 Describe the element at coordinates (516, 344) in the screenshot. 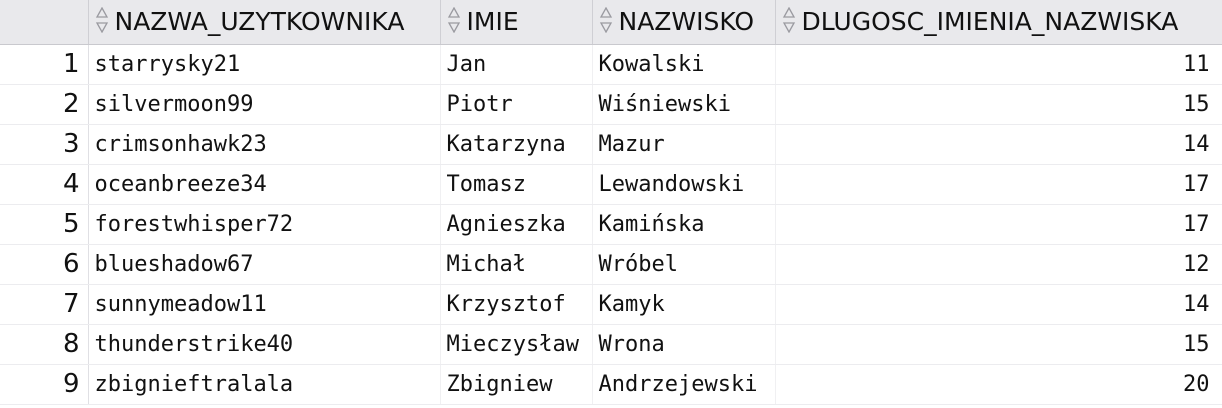

I see `cell-imie: Mieczysław` at that location.